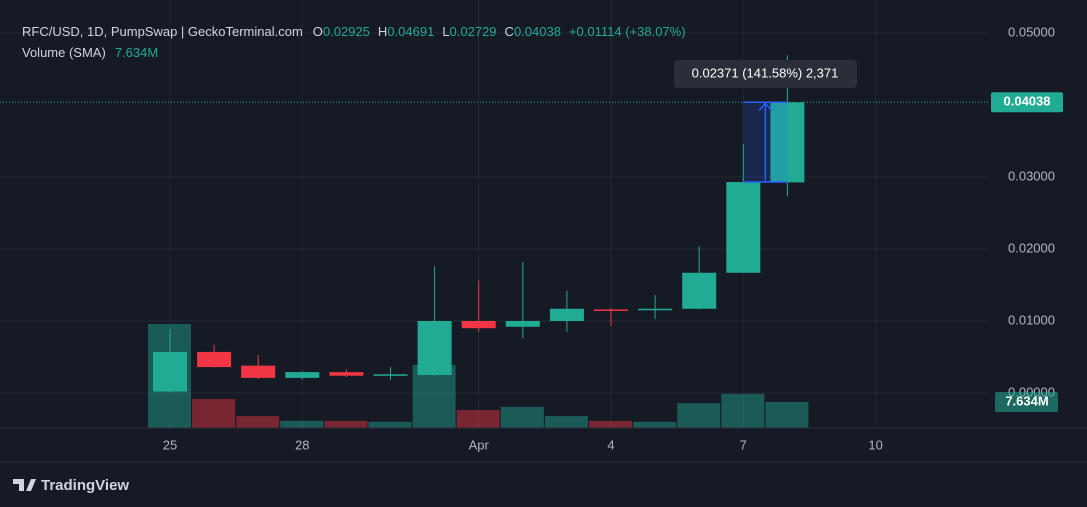 The width and height of the screenshot is (1087, 507). Describe the element at coordinates (875, 444) in the screenshot. I see `x-tick-label: 10` at that location.